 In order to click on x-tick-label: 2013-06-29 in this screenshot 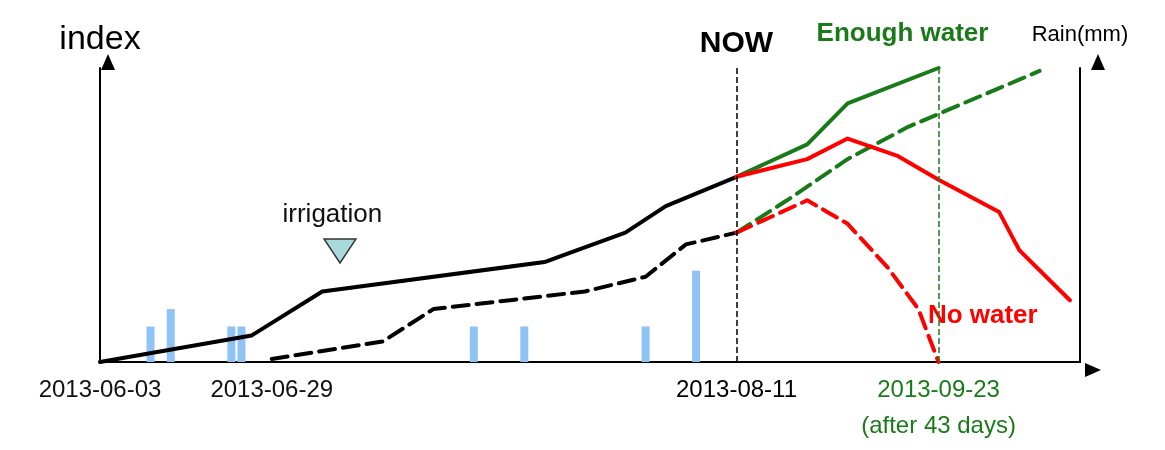, I will do `click(272, 388)`.